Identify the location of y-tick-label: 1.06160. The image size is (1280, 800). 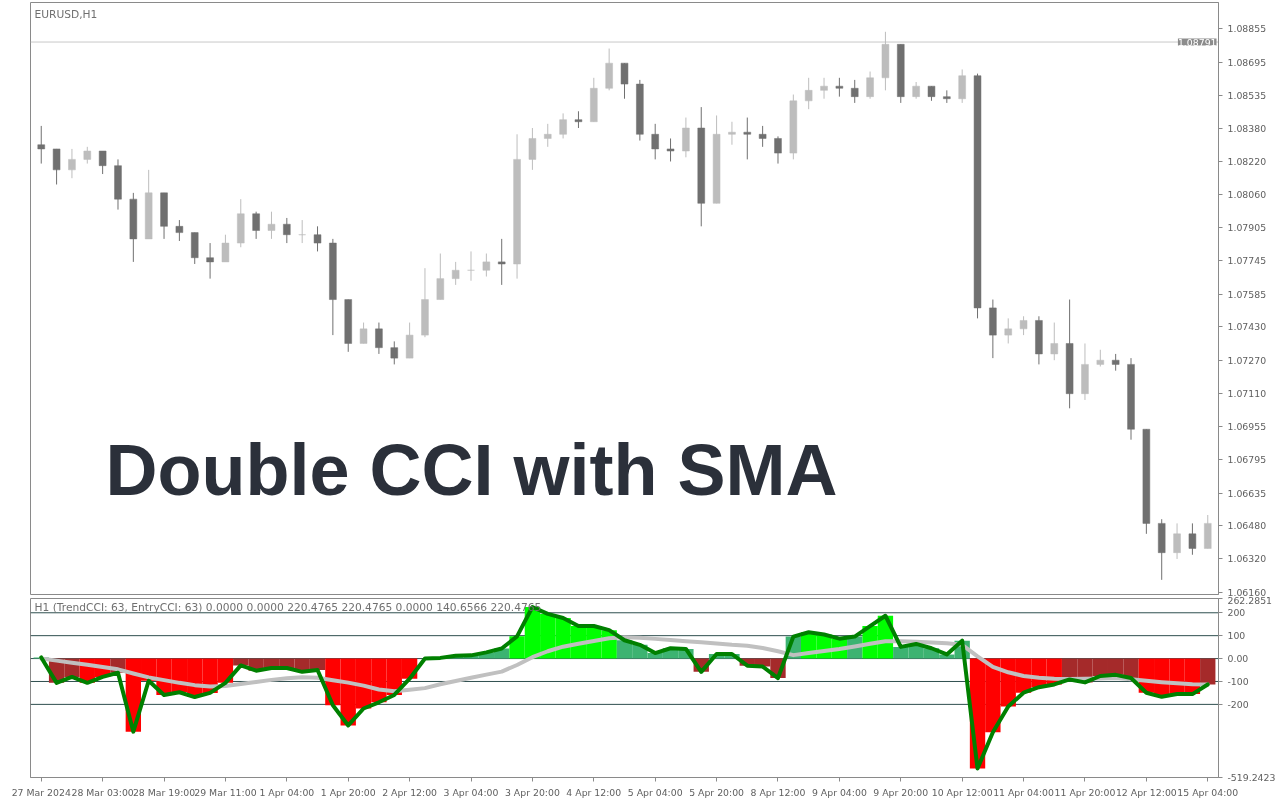
(1247, 592).